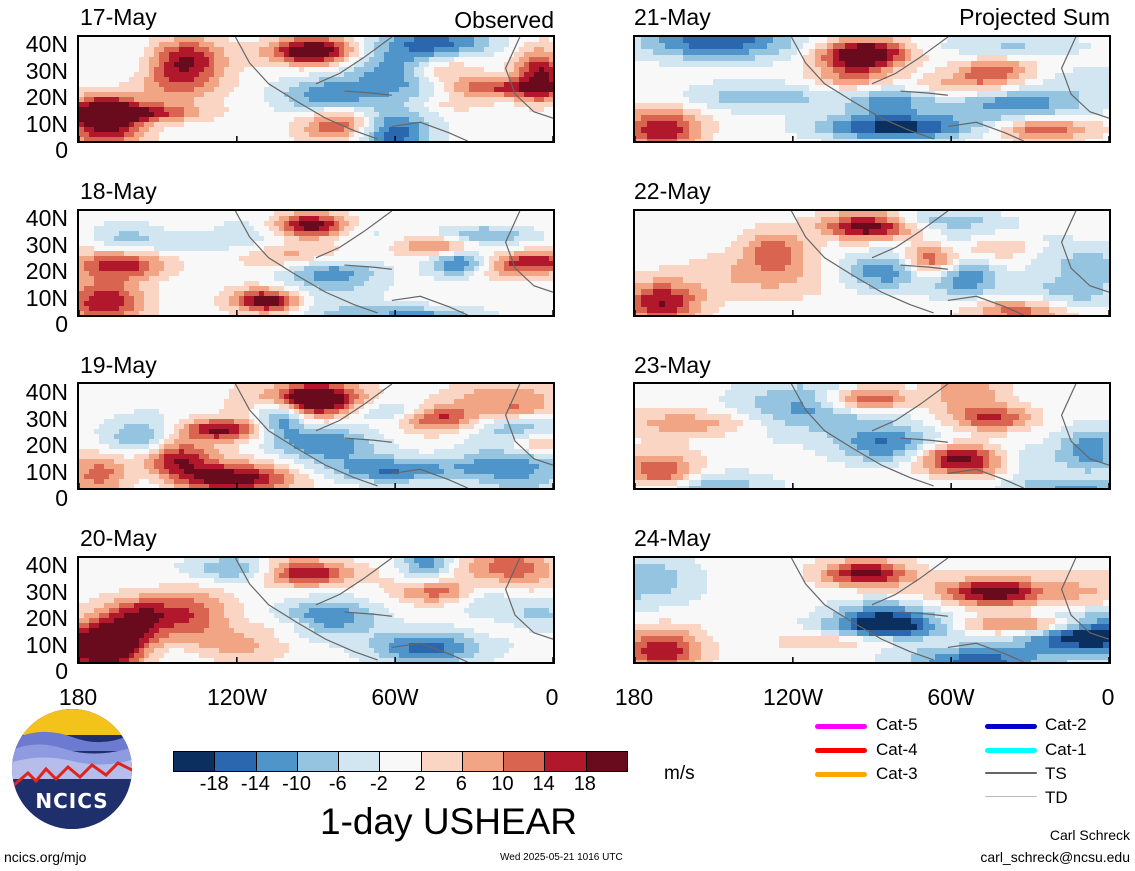  I want to click on colorbar-tick-label: 6, so click(461, 784).